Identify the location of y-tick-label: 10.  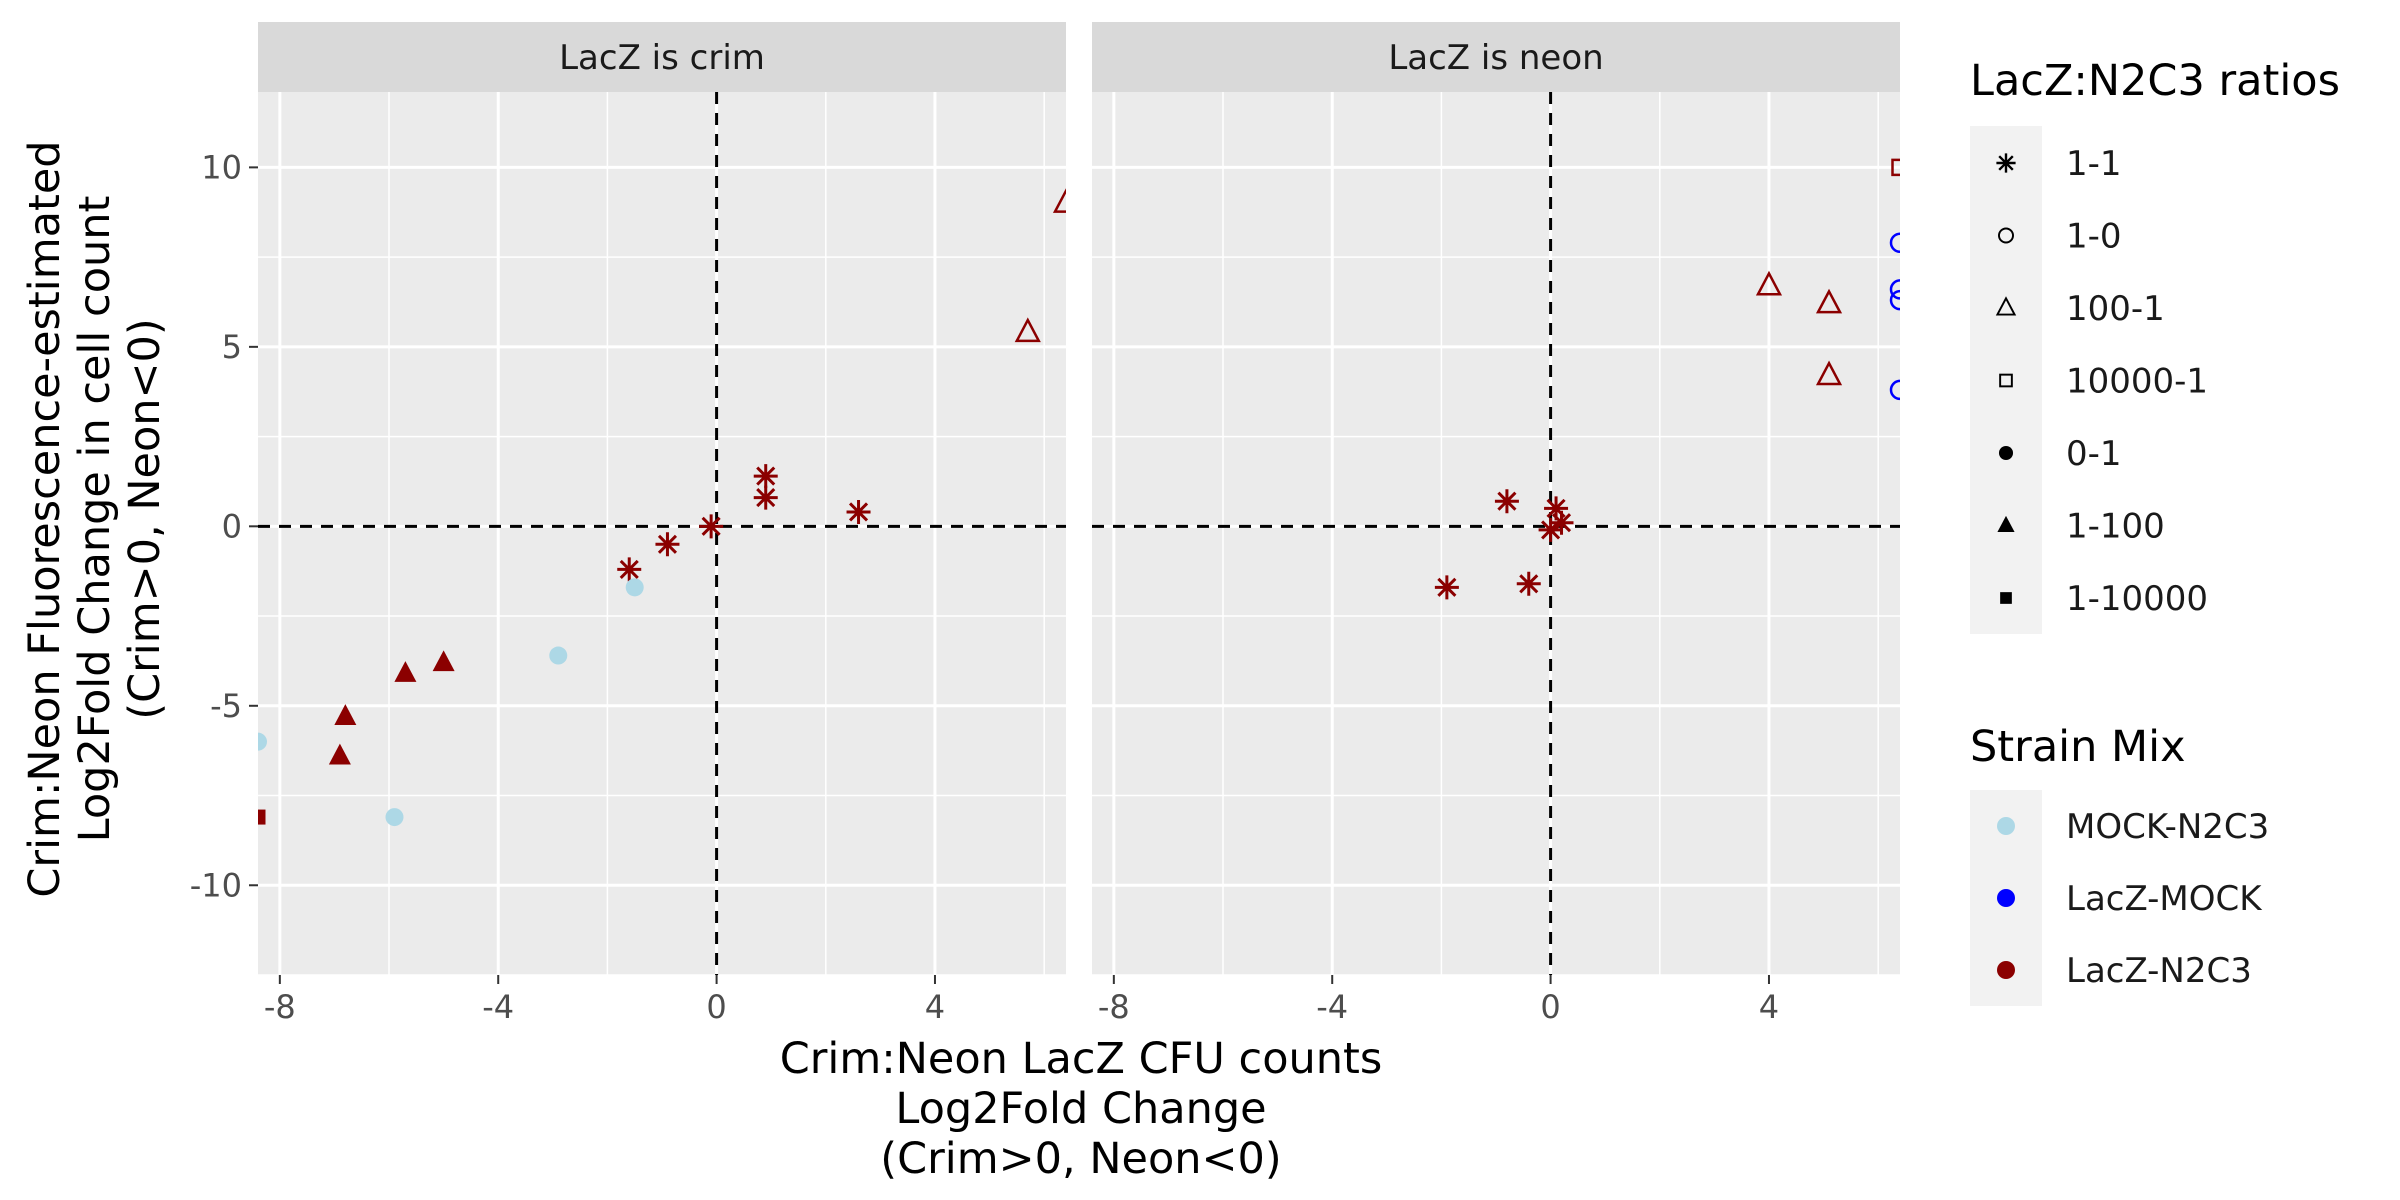
(221, 167).